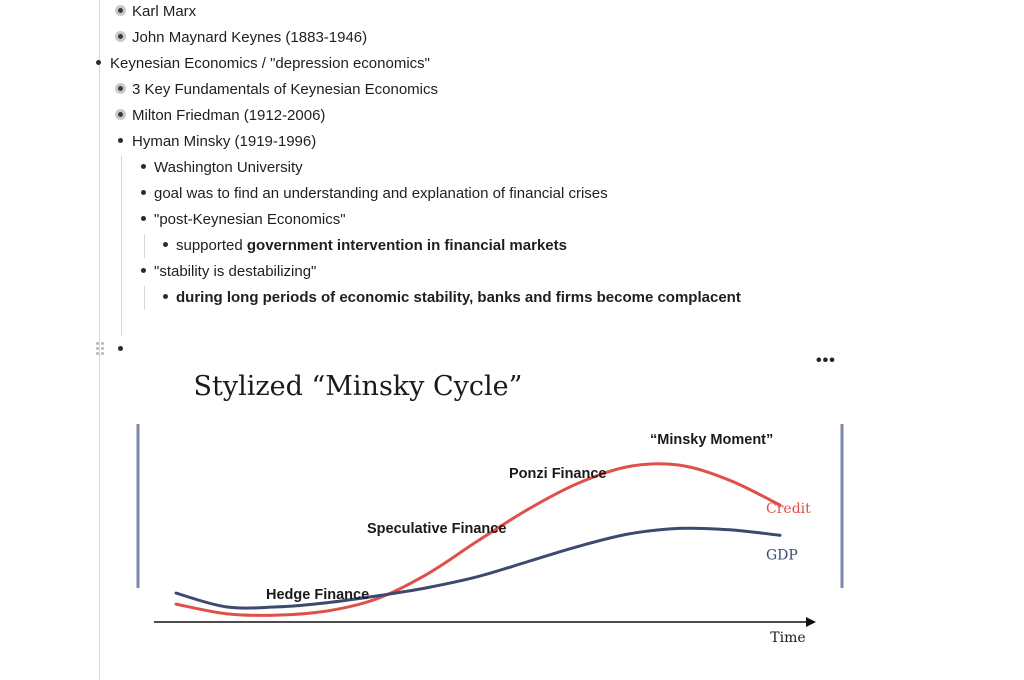  Describe the element at coordinates (164, 11) in the screenshot. I see `outline-item-text: Karl Marx` at that location.